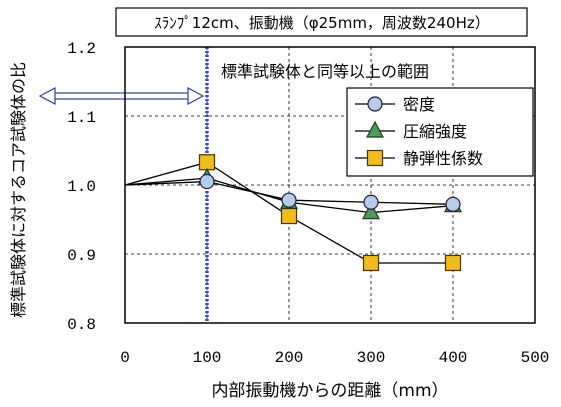 This screenshot has height=407, width=561. Describe the element at coordinates (18, 190) in the screenshot. I see `y-axis-label: 標準試験体に対するコア試験体の比` at that location.